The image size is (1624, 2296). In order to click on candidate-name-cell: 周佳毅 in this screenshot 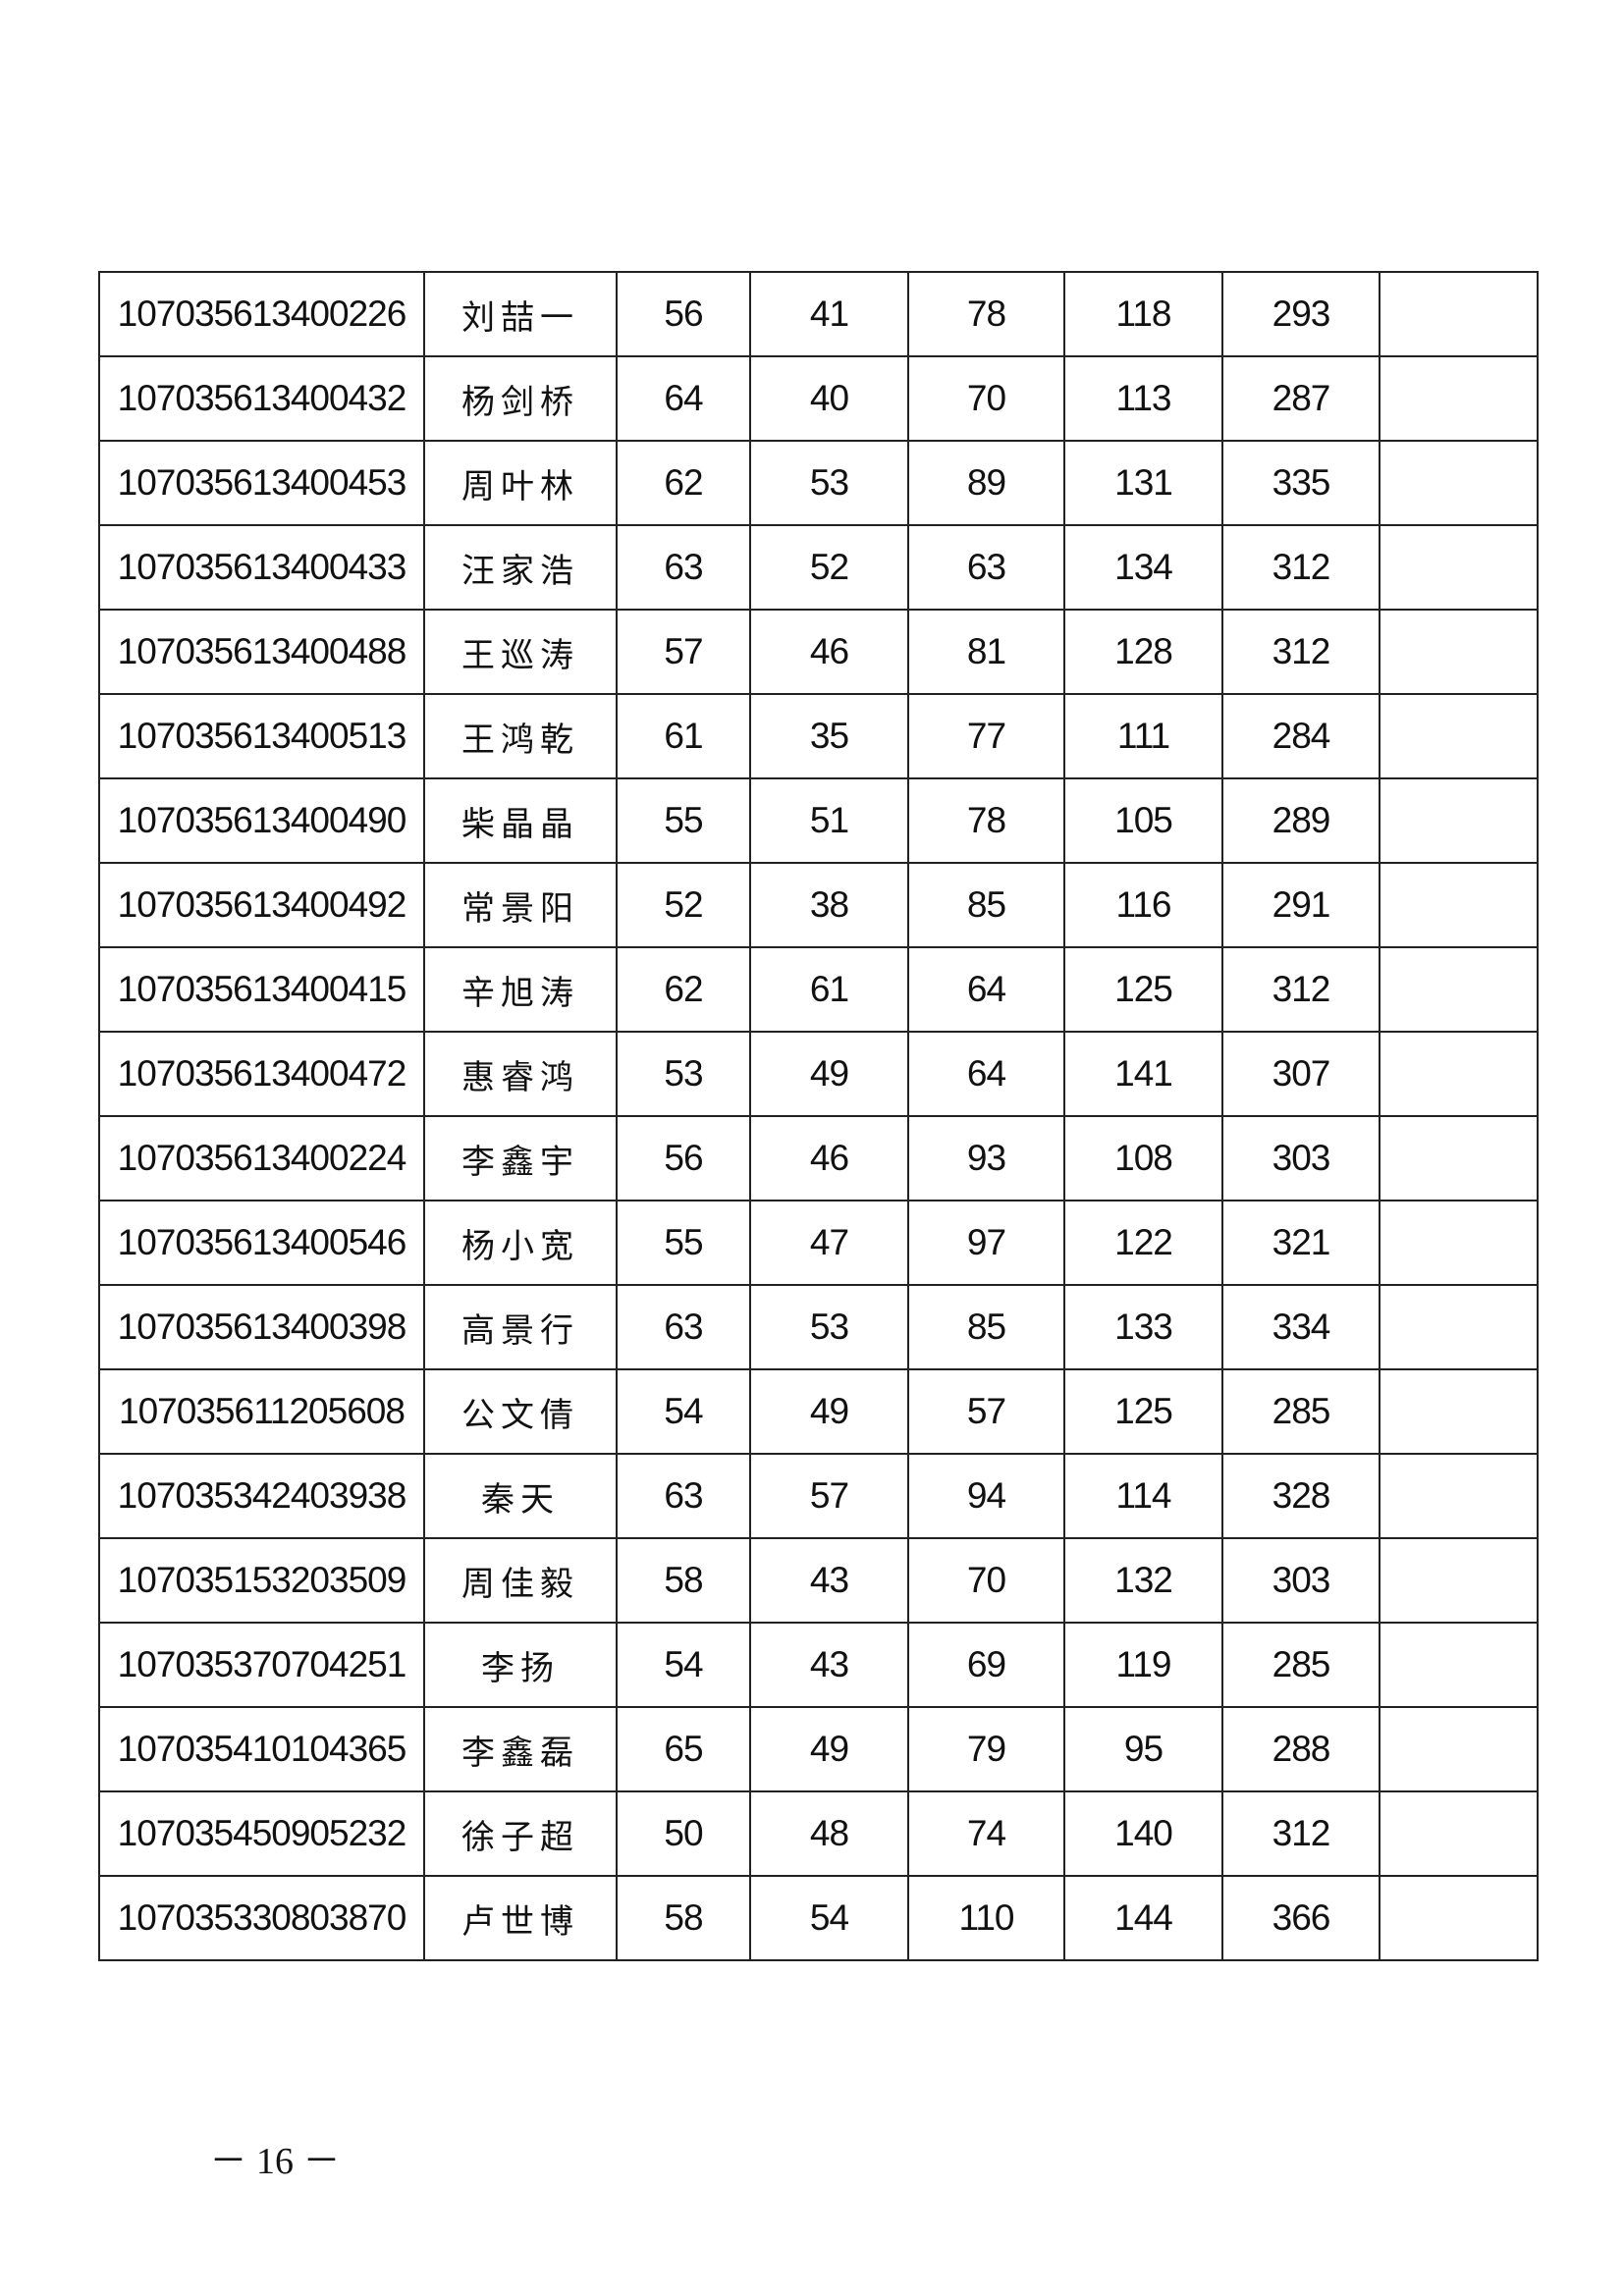, I will do `click(520, 1581)`.